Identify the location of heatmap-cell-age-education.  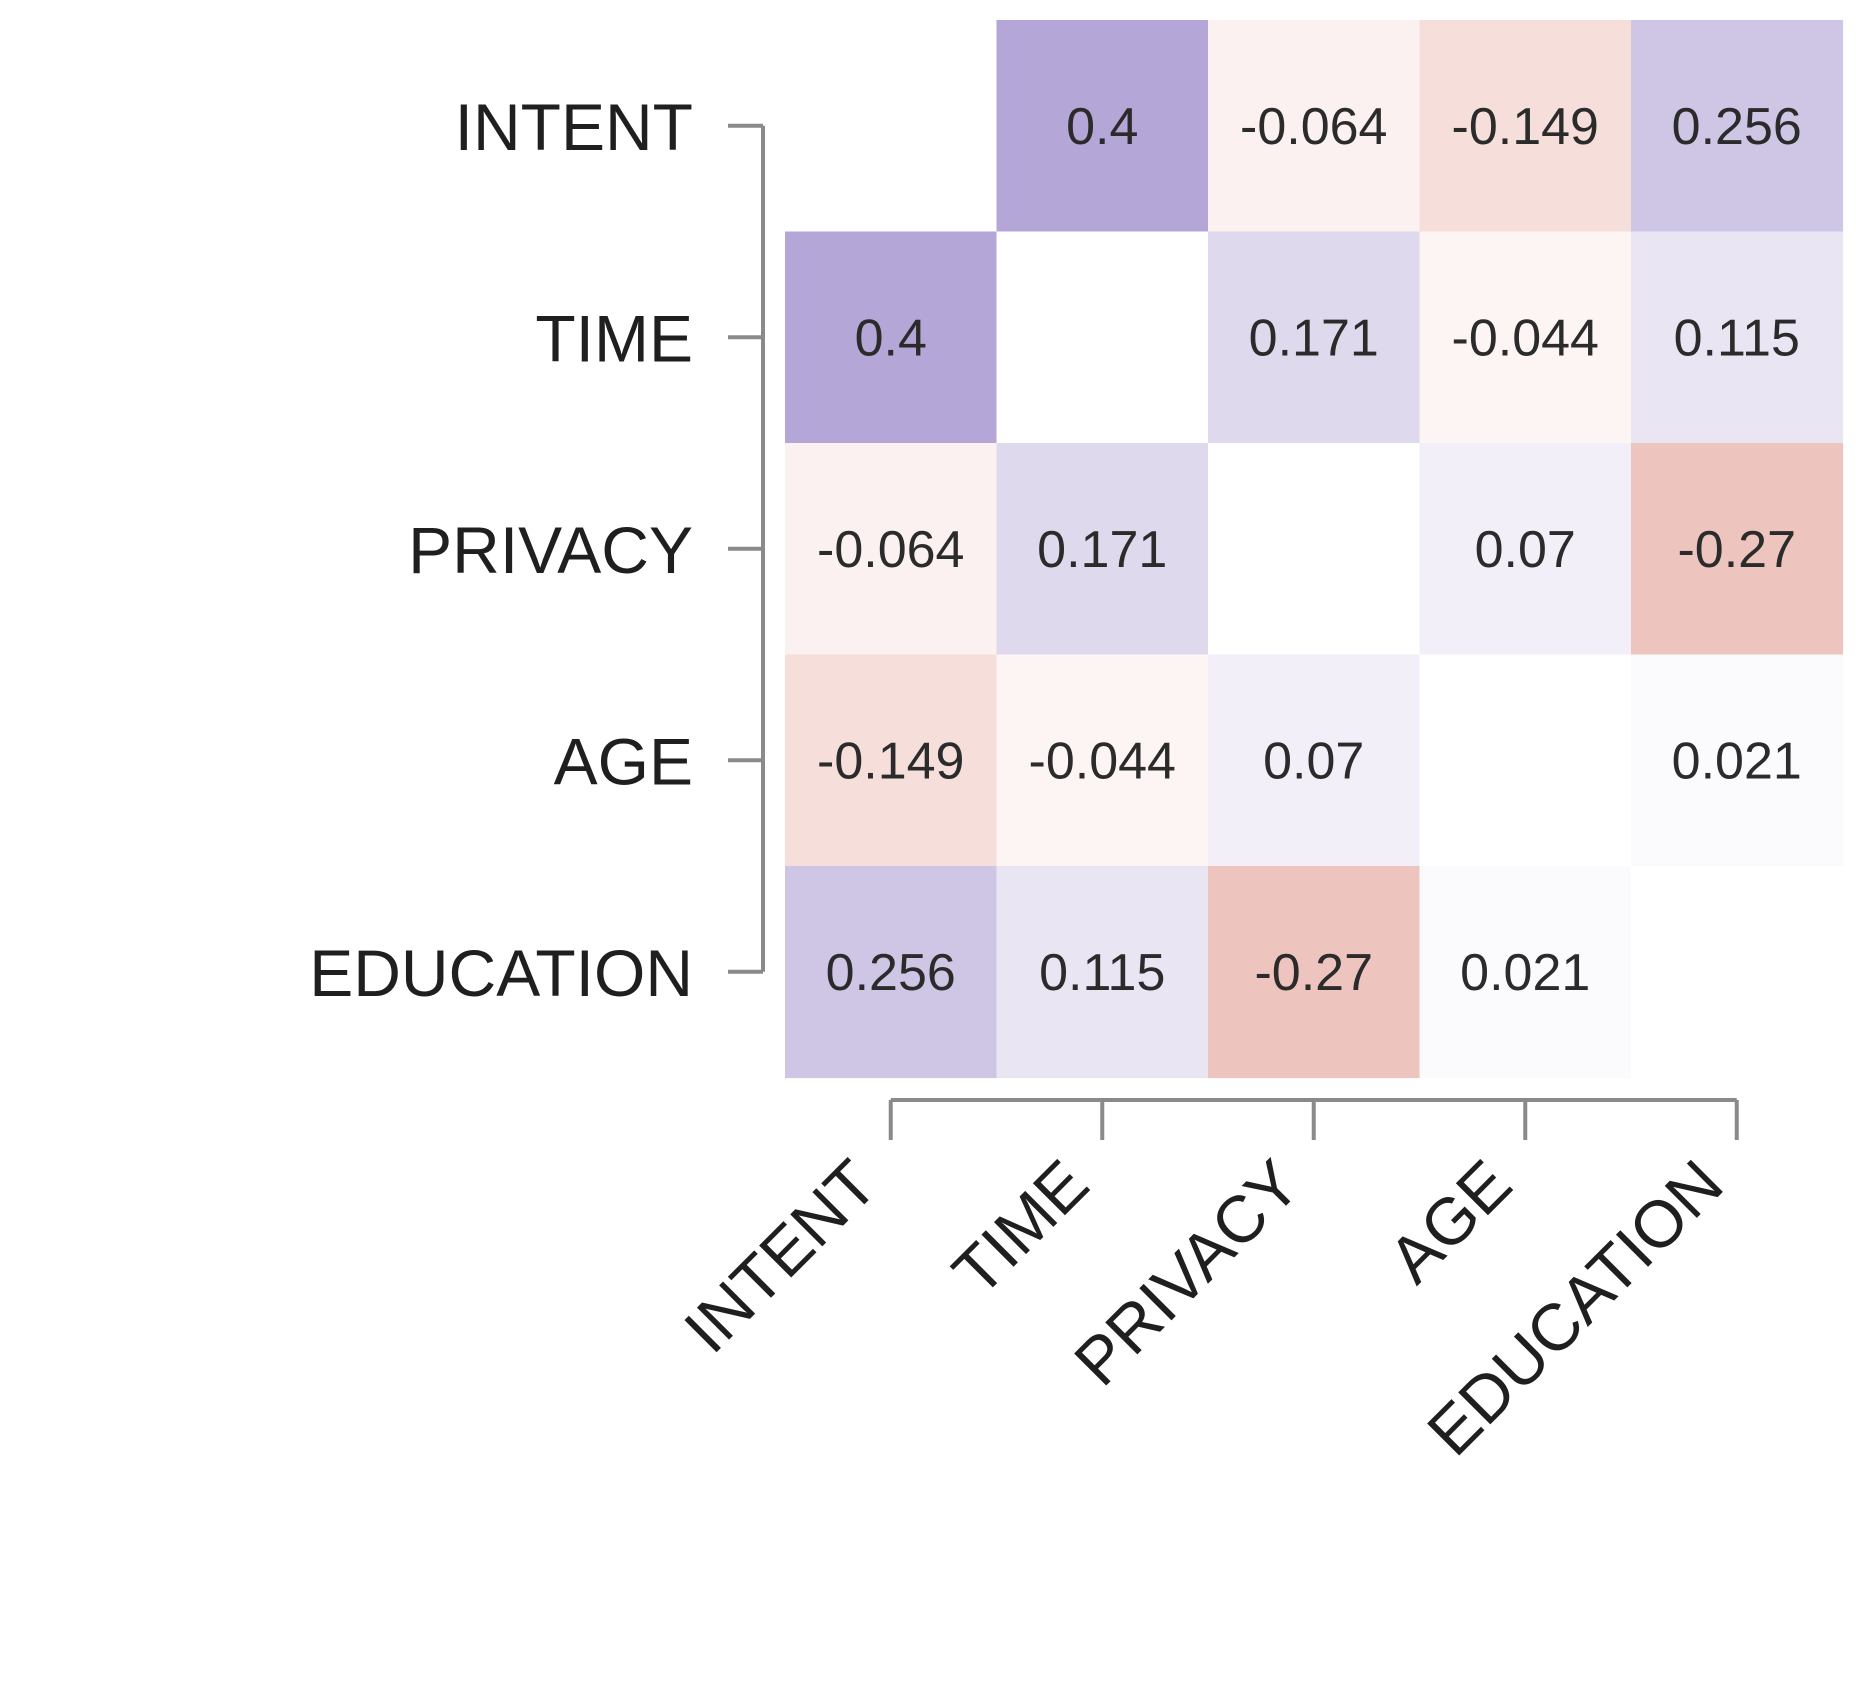
(1737, 760).